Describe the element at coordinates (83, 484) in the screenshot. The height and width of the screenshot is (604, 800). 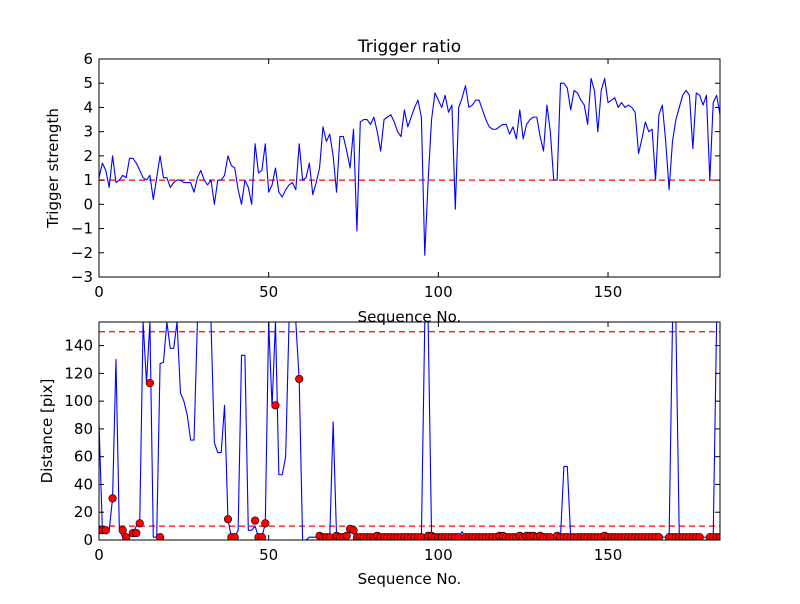
I see `bottom-ytick-label-2: 40` at that location.